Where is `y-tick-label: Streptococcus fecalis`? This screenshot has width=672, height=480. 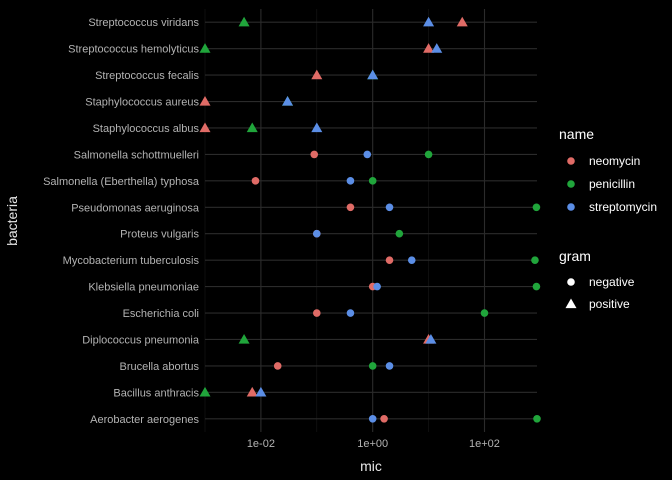
y-tick-label: Streptococcus fecalis is located at coordinates (147, 76).